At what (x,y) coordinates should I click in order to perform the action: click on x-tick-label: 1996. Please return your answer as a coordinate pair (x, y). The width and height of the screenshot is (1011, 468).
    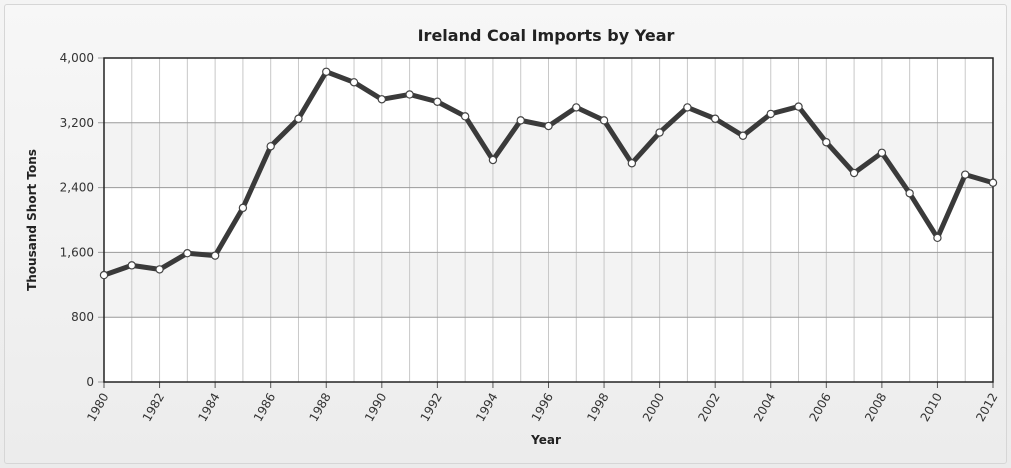
    Looking at the image, I should click on (542, 407).